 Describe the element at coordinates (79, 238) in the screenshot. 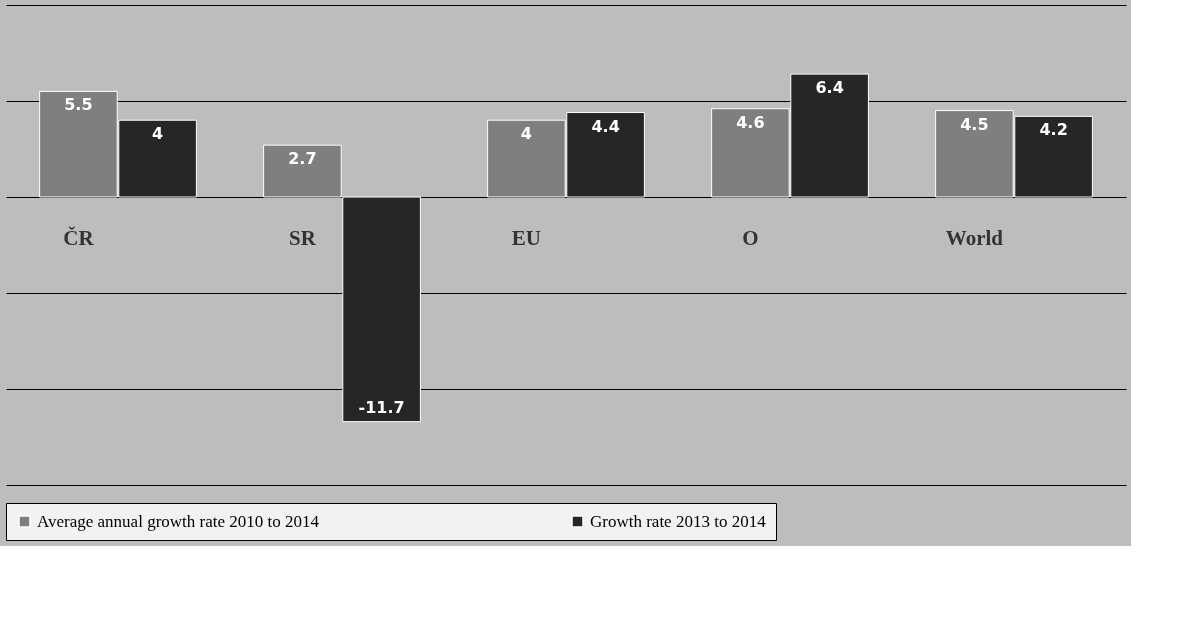

I see `x-tick-label: ČR` at that location.